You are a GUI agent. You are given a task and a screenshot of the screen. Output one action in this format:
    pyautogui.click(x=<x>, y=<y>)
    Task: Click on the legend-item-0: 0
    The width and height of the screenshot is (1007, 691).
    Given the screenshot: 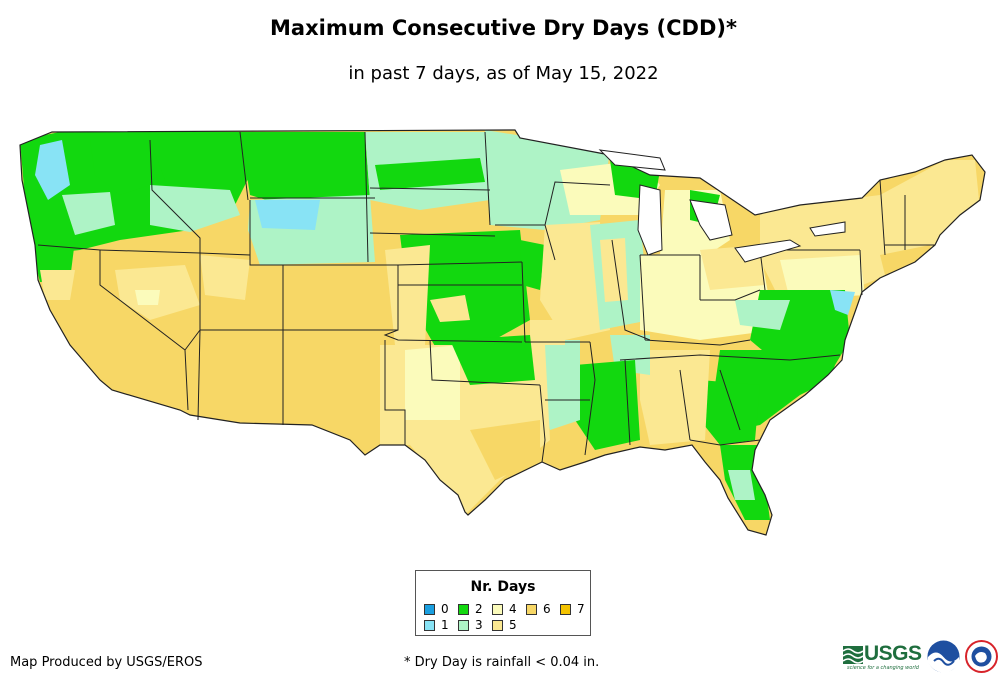 What is the action you would take?
    pyautogui.click(x=436, y=609)
    